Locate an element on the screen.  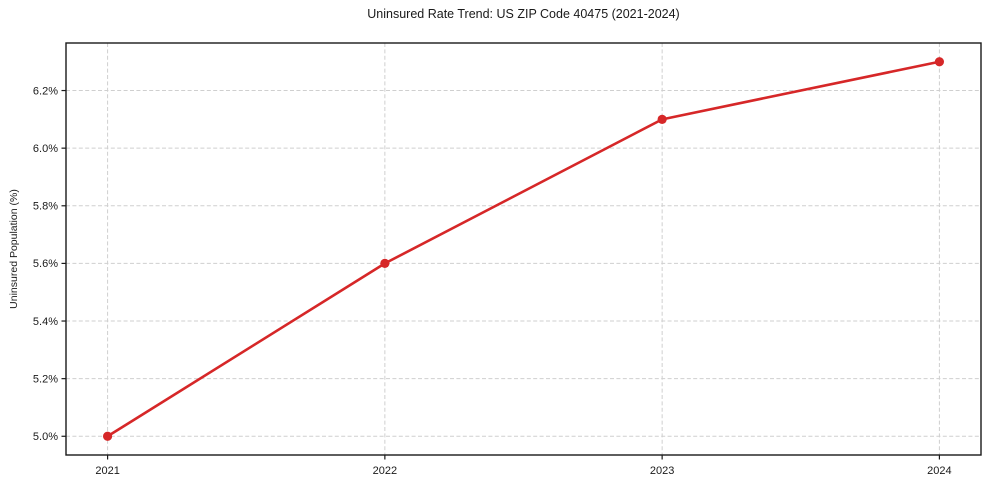
x-tick-label: 2024 is located at coordinates (939, 471).